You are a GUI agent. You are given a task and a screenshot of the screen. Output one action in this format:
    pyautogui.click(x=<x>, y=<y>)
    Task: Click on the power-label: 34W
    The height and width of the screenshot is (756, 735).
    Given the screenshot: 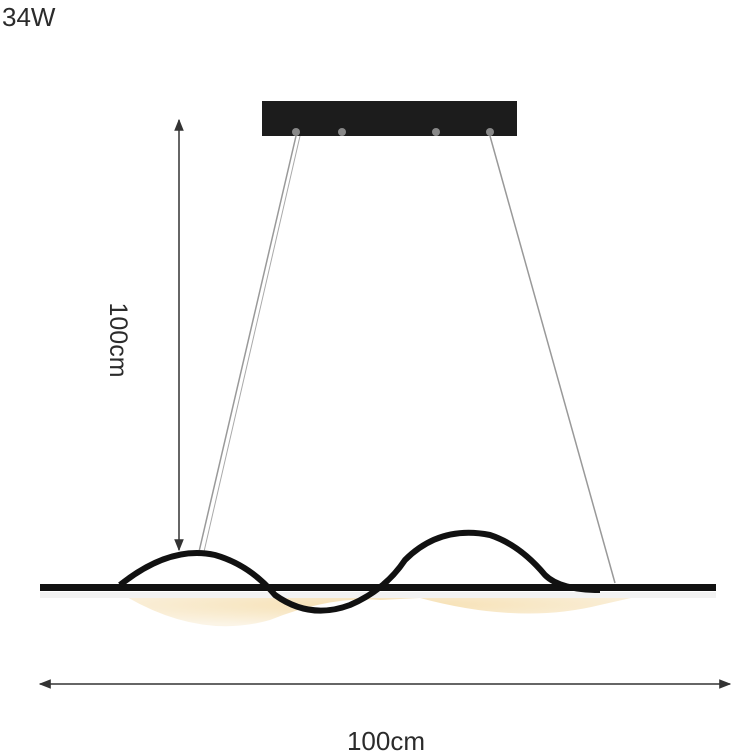 What is the action you would take?
    pyautogui.click(x=29, y=17)
    